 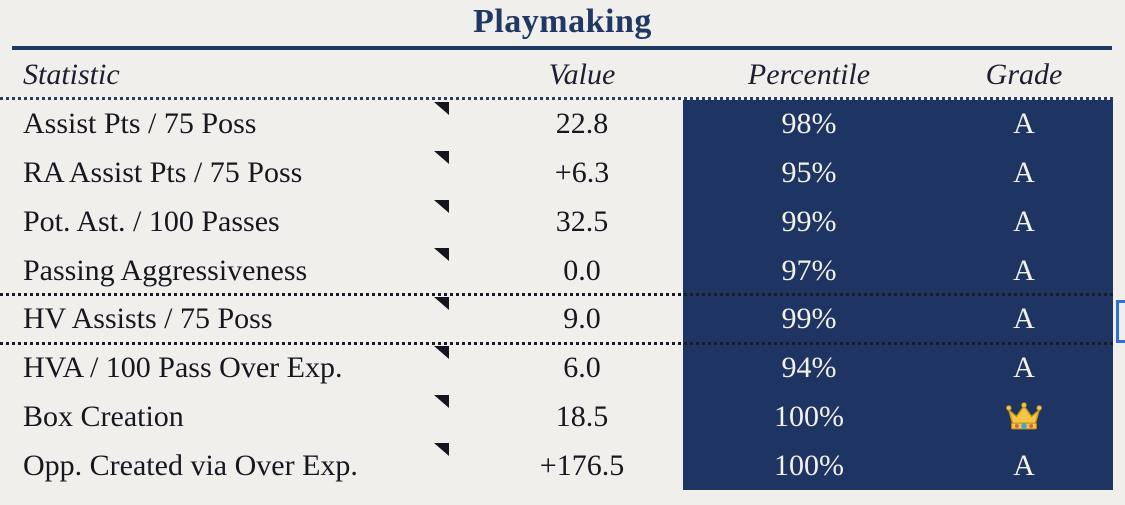 I want to click on crown-icon, so click(x=1024, y=416).